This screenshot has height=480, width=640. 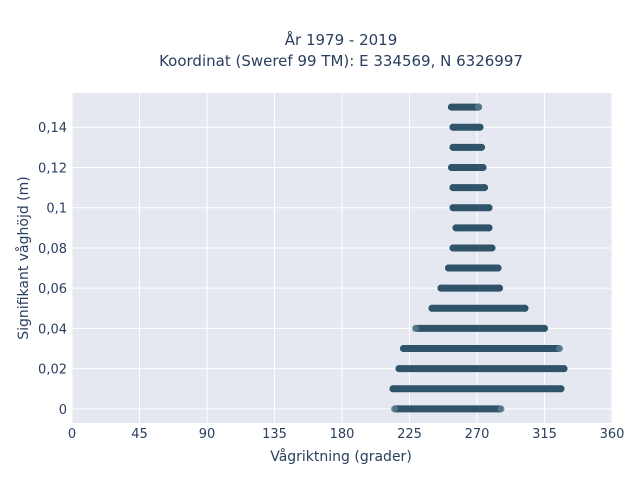 What do you see at coordinates (477, 434) in the screenshot?
I see `x-tick-label: 270` at bounding box center [477, 434].